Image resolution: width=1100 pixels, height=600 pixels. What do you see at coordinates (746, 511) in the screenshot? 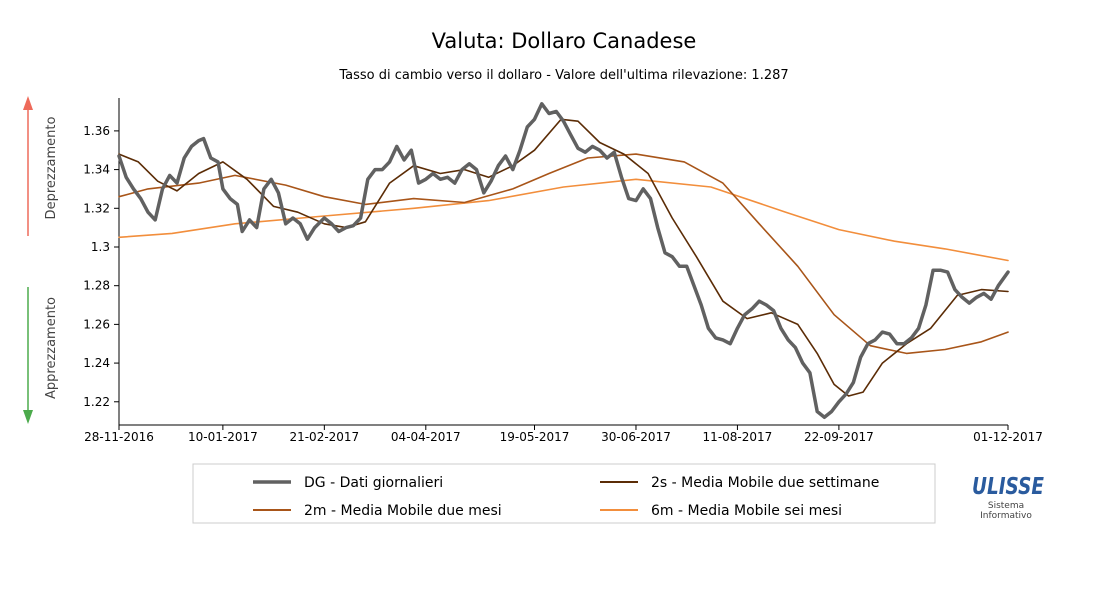
I see `legend-label-6m: 6m - Media Mobile sei mesi` at bounding box center [746, 511].